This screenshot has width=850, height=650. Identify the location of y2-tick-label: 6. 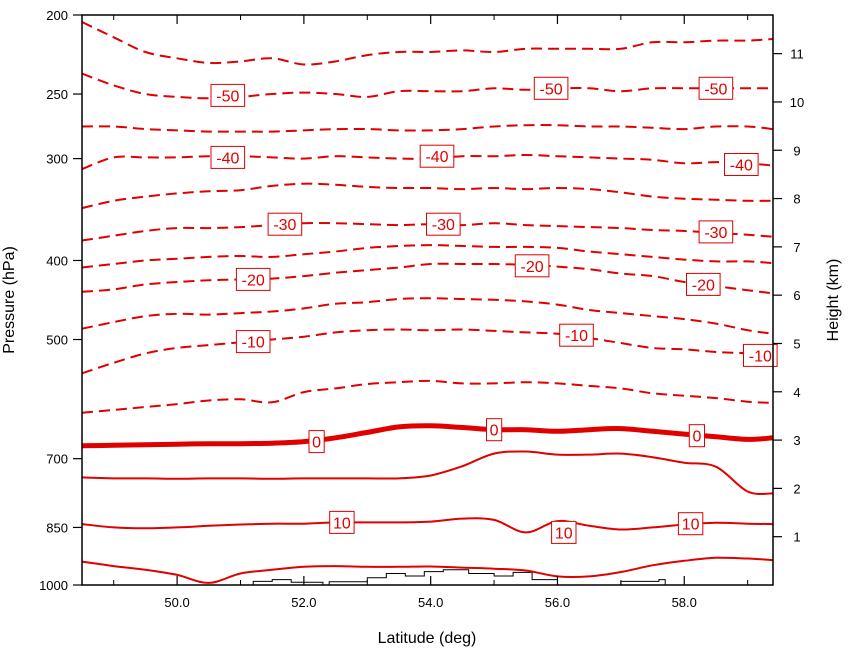
(796, 295).